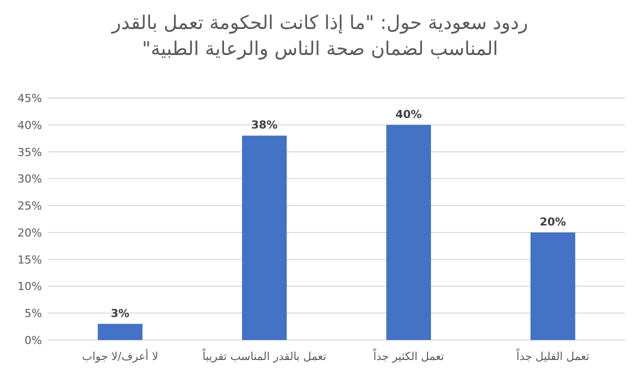 Image resolution: width=640 pixels, height=374 pixels. I want to click on data-label: 3%, so click(120, 313).